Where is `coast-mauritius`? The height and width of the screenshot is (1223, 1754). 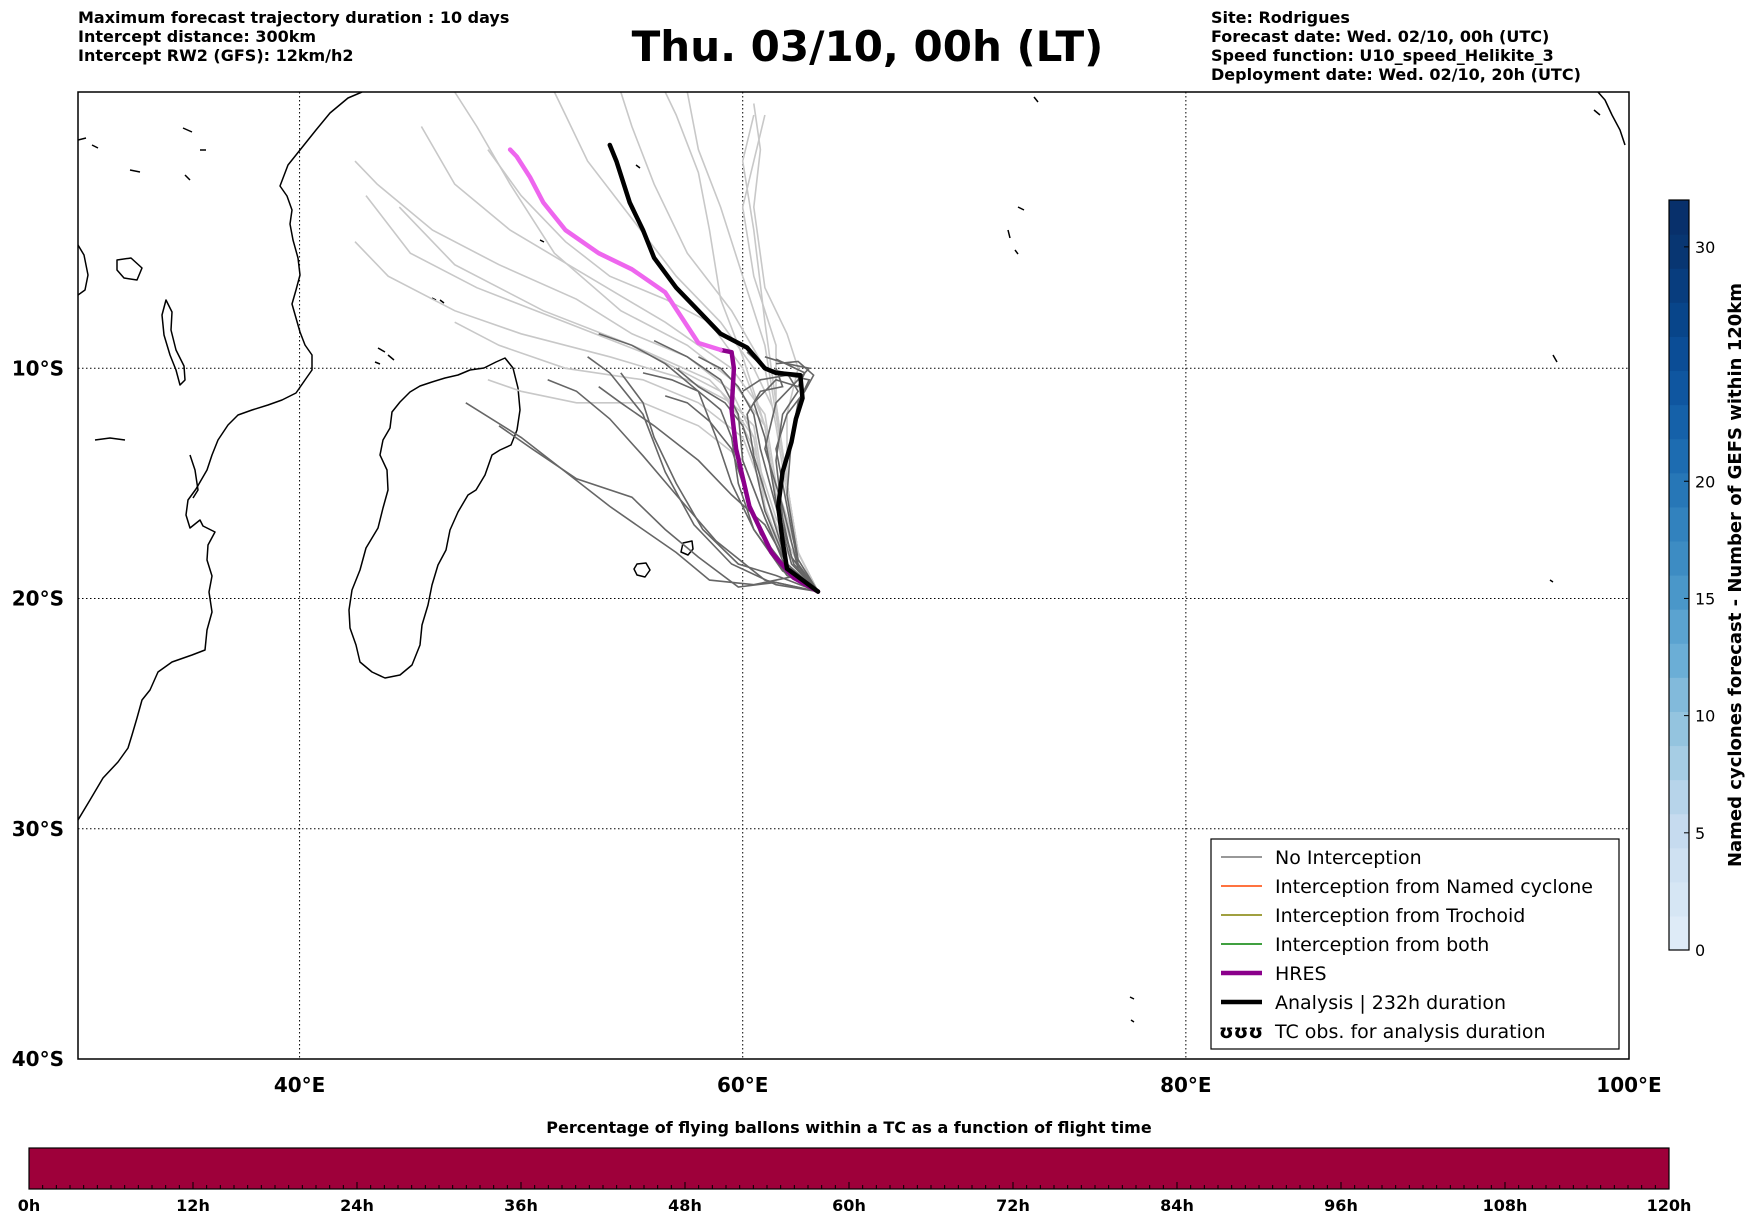 coast-mauritius is located at coordinates (687, 548).